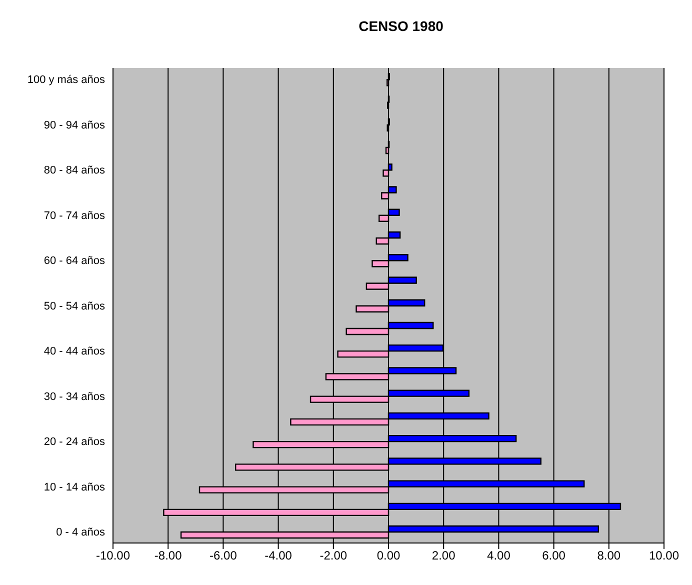 The width and height of the screenshot is (692, 585). Describe the element at coordinates (75, 442) in the screenshot. I see `y-tick-label: 20 - 24 años` at that location.